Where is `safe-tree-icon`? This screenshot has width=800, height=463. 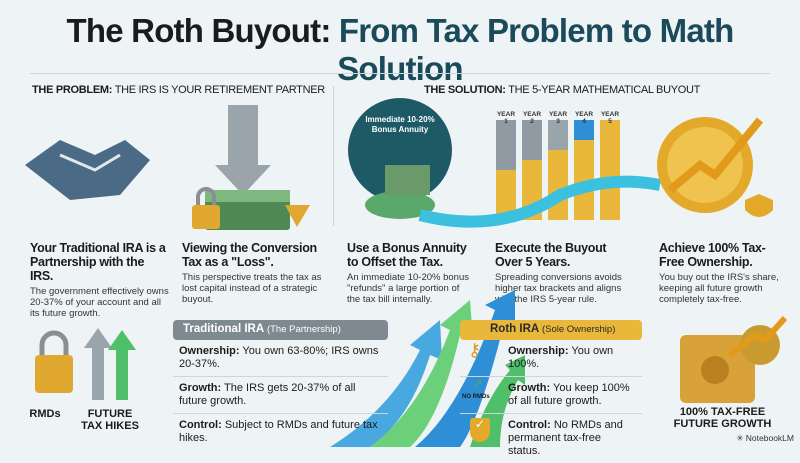 safe-tree-icon is located at coordinates (734, 359).